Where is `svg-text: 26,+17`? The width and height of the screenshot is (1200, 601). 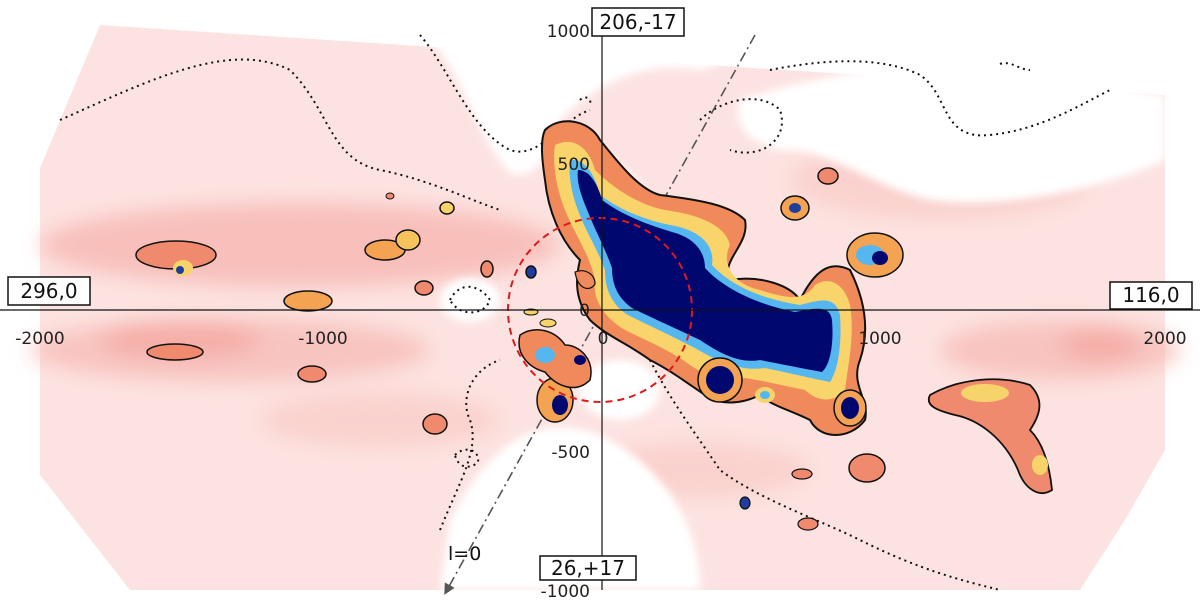
svg-text: 26,+17 is located at coordinates (588, 568).